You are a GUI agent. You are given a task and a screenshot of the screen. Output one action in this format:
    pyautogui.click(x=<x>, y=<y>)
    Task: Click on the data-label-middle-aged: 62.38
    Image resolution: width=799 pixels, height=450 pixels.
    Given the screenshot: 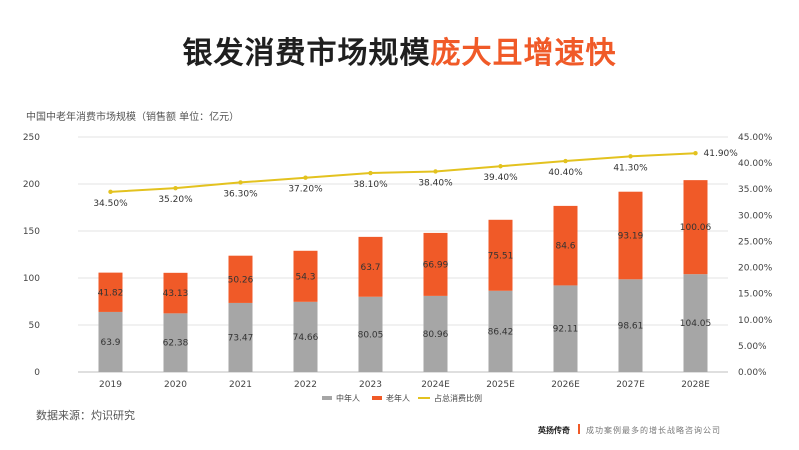 What is the action you would take?
    pyautogui.click(x=176, y=344)
    